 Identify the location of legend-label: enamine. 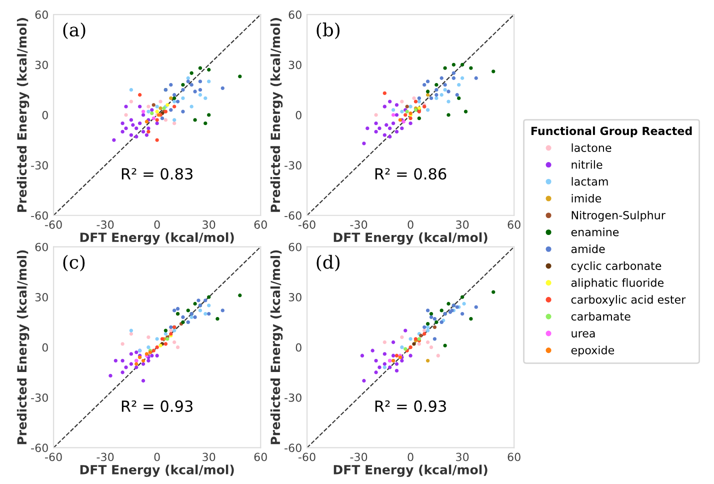
(595, 232).